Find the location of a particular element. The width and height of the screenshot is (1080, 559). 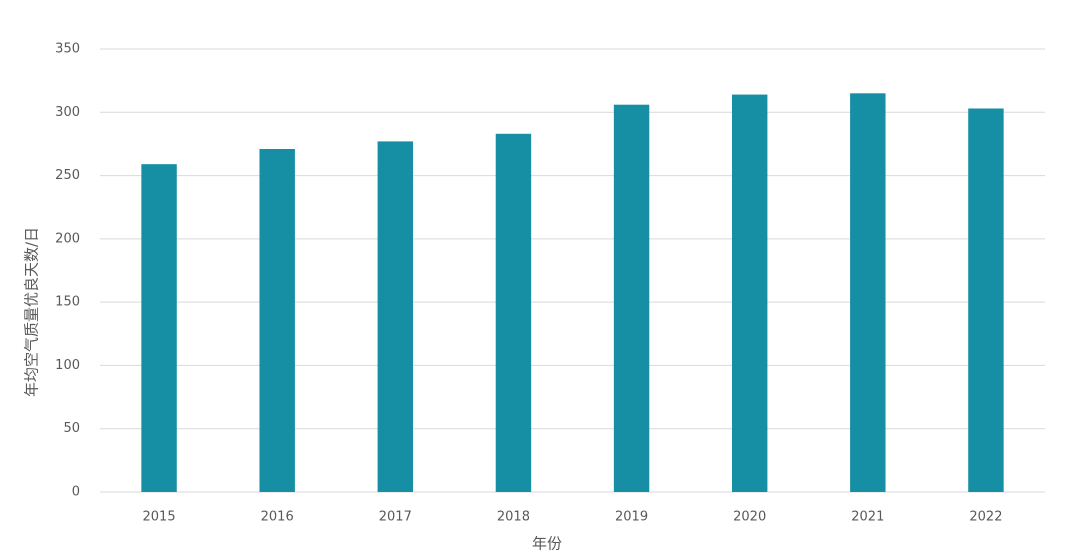

y-tick-label: 250 is located at coordinates (67, 175).